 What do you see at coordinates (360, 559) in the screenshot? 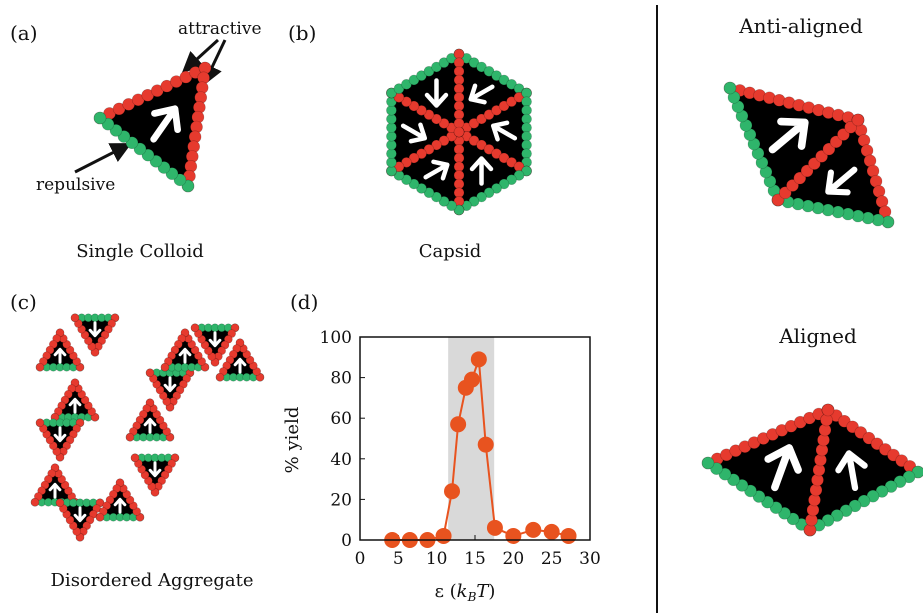
I see `x-tick-label: 0` at bounding box center [360, 559].